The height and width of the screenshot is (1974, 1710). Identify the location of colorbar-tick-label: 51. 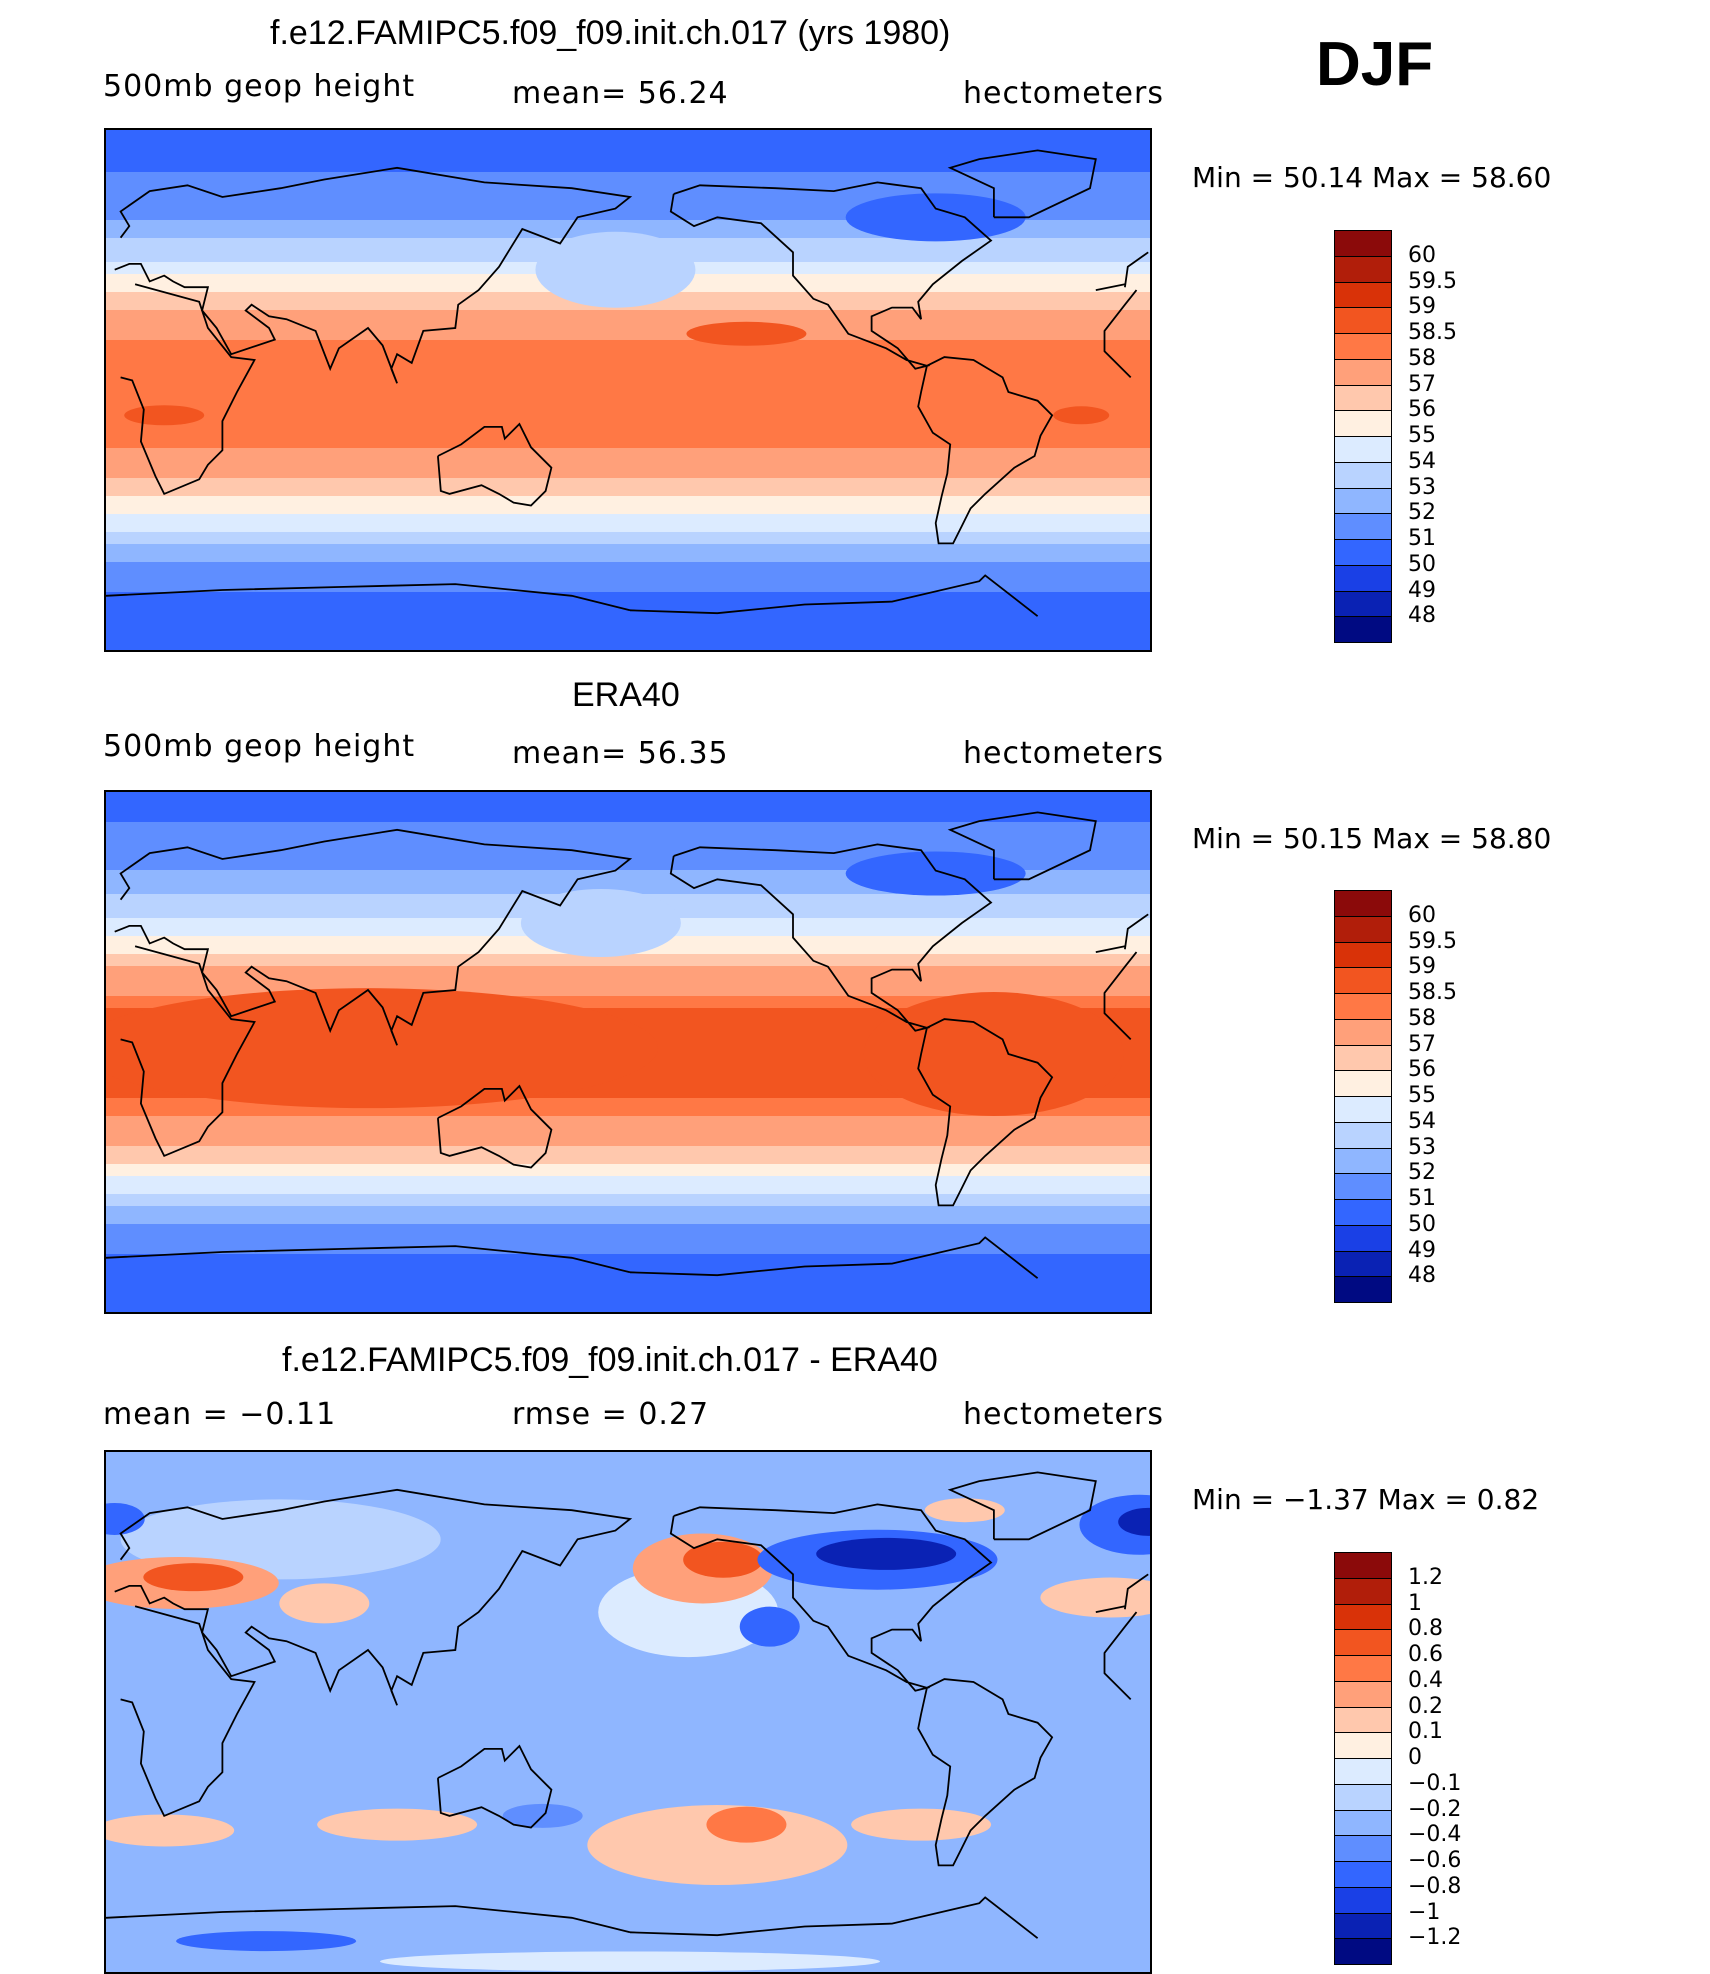
(1422, 1198).